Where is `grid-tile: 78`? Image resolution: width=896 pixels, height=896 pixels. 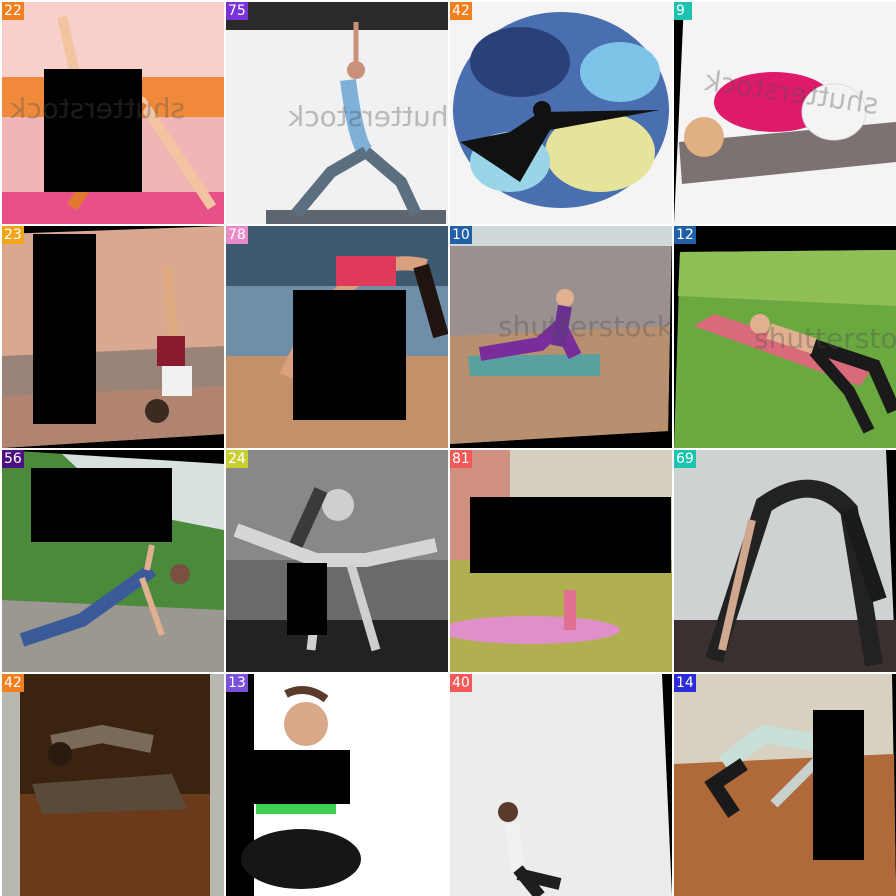
grid-tile: 78 is located at coordinates (337, 337).